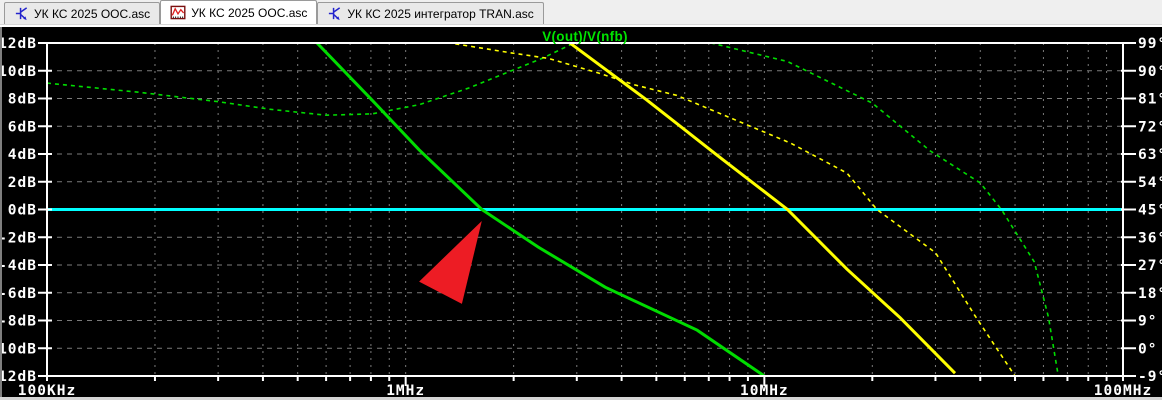 The height and width of the screenshot is (400, 1162). I want to click on window-bottom-edge, so click(581, 398).